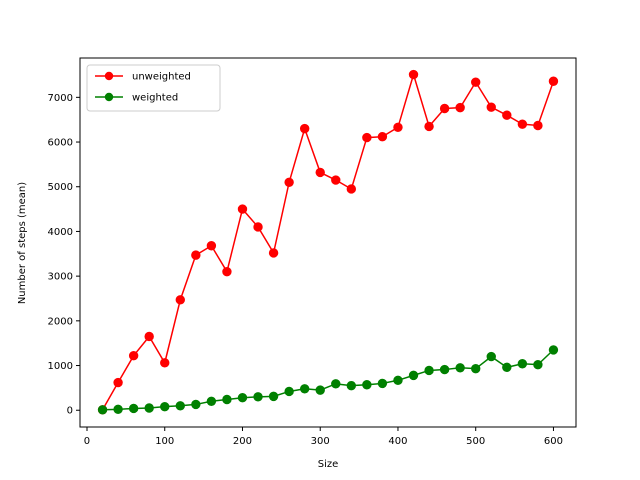  I want to click on y-tick-label: 0, so click(70, 411).